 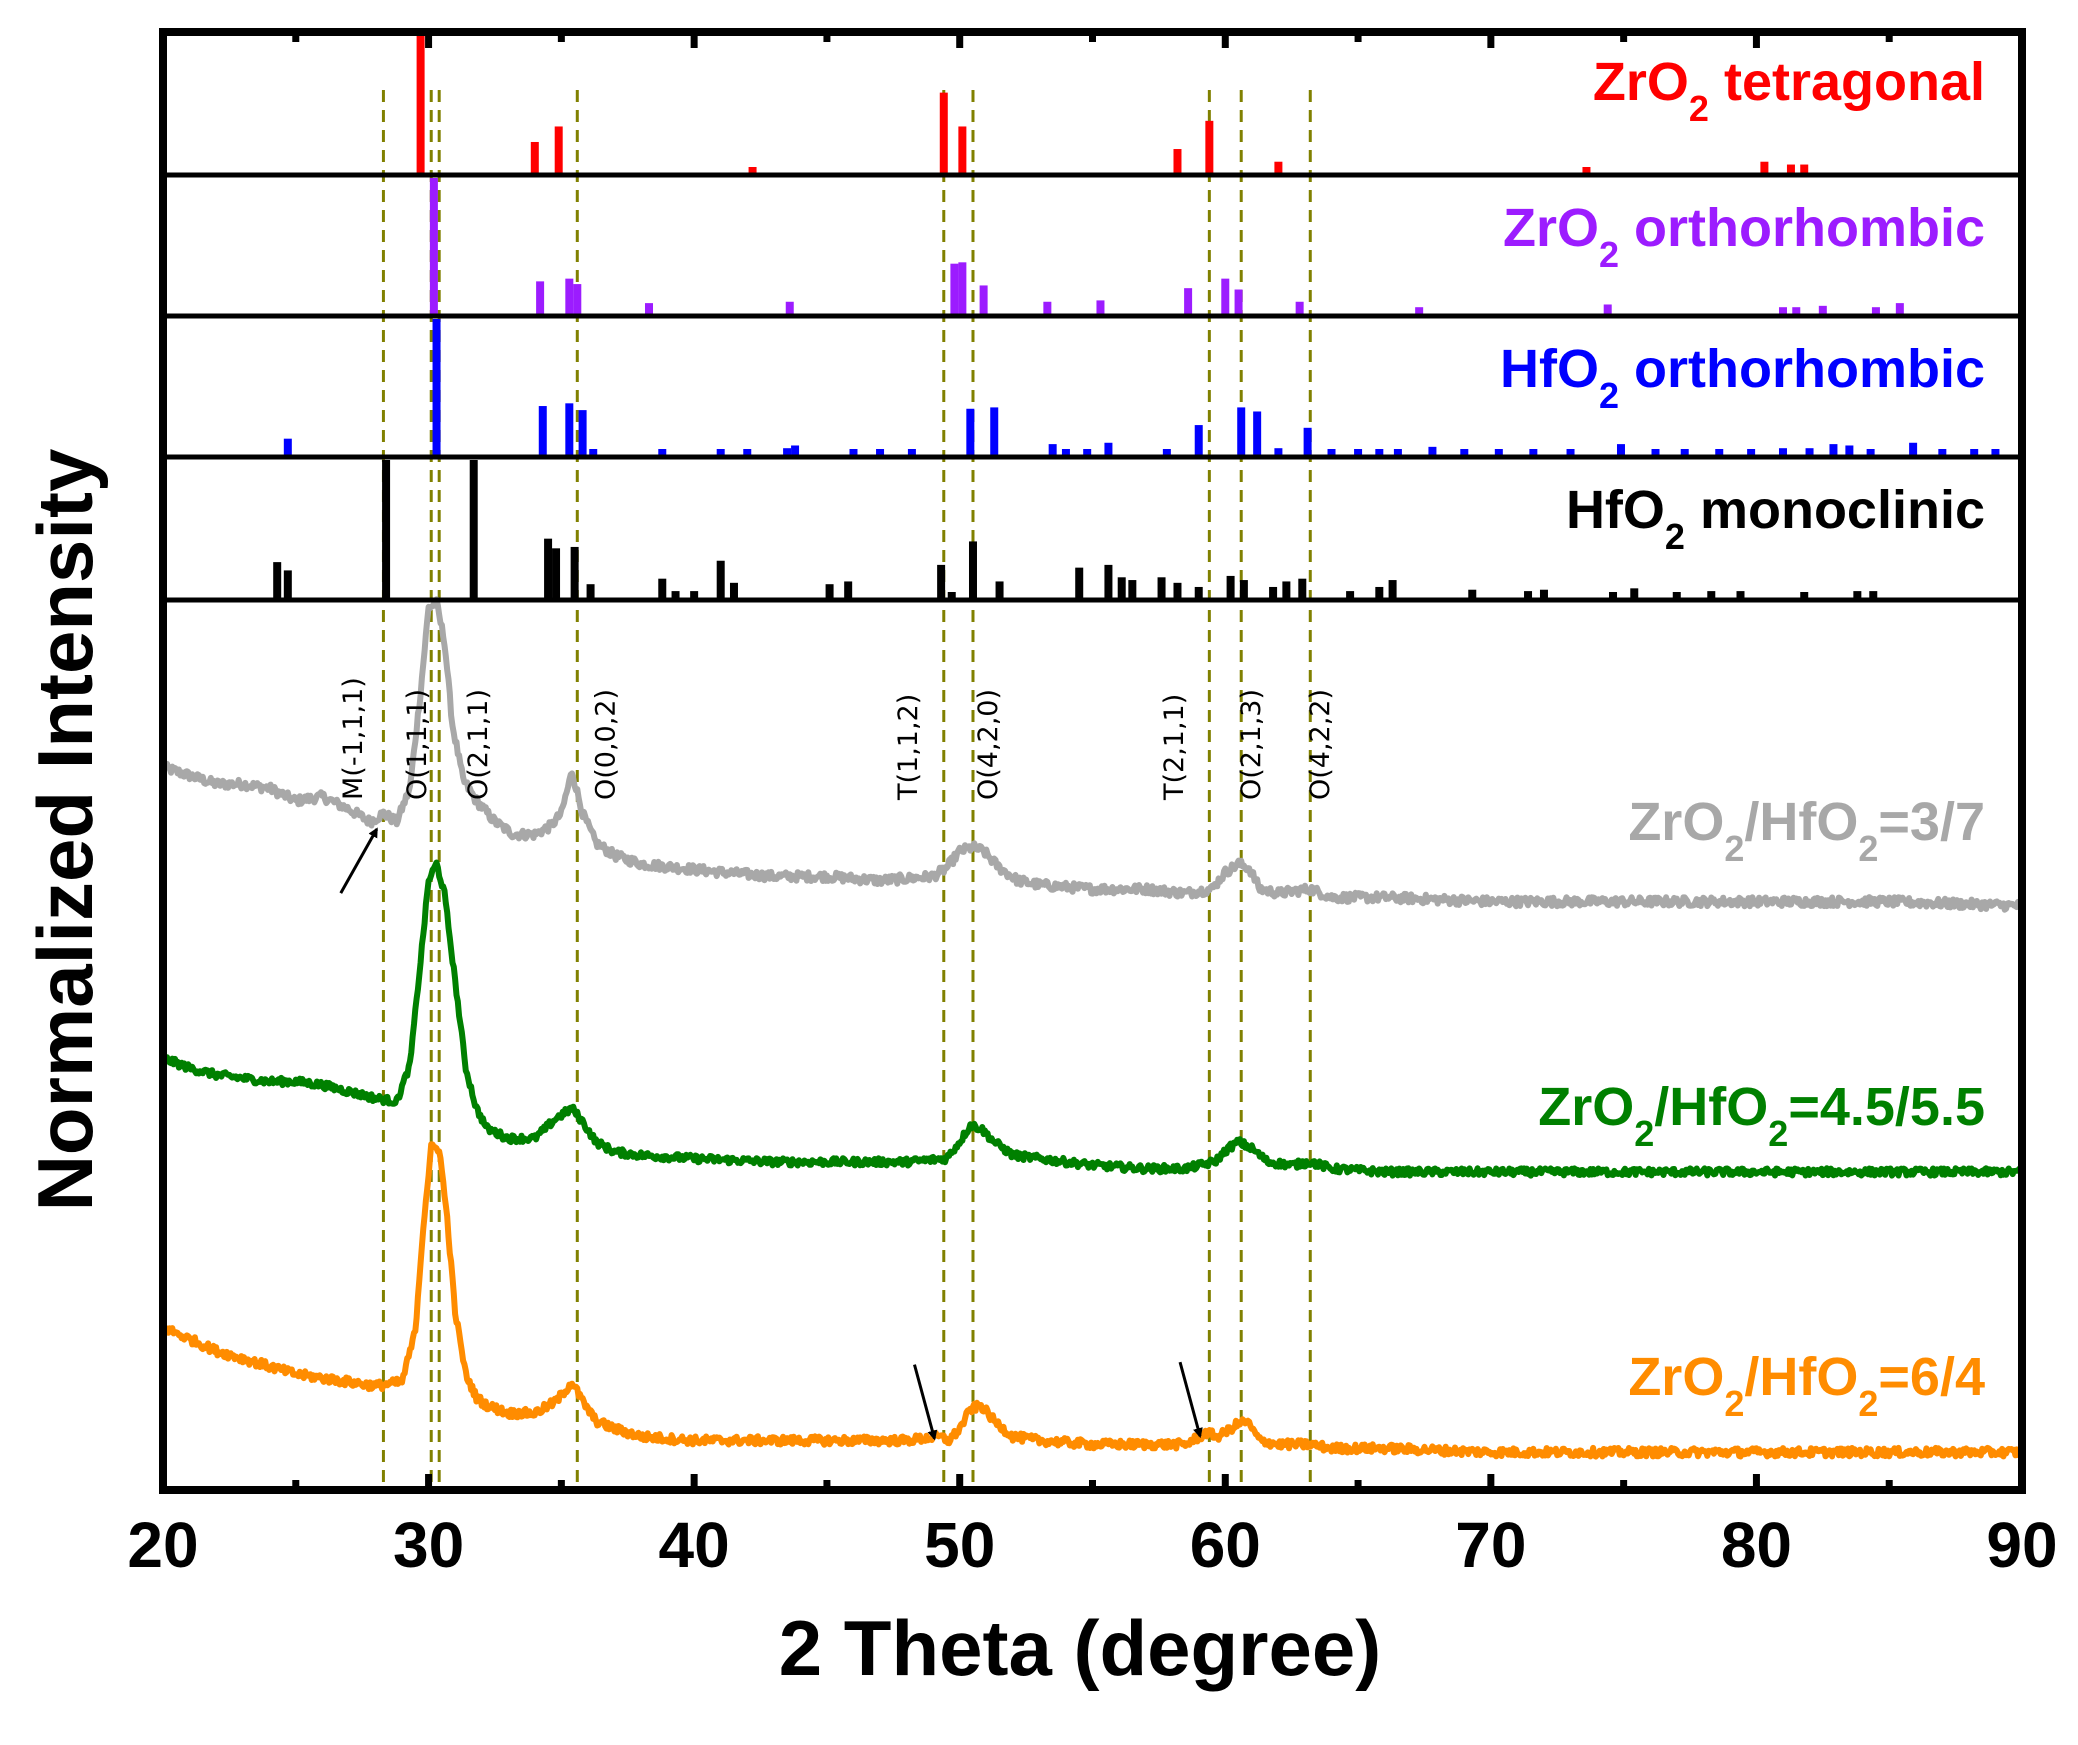 What do you see at coordinates (959, 1545) in the screenshot?
I see `x-tick-label-50: 50` at bounding box center [959, 1545].